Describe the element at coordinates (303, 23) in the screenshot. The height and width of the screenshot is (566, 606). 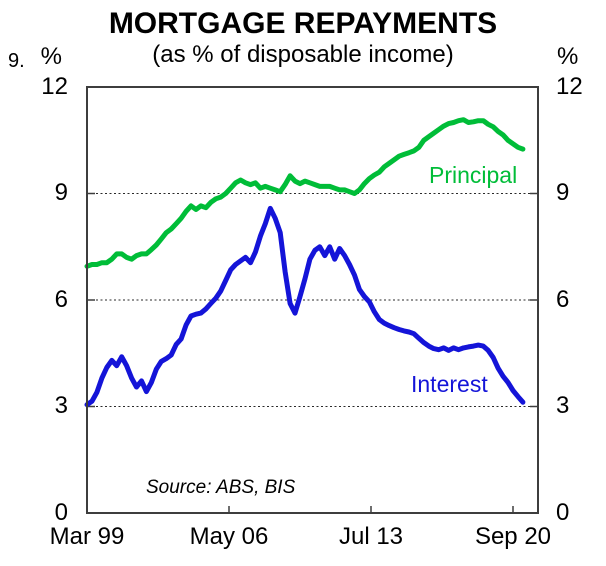
I see `chart-title: MORTGAGE REPAYMENTS` at that location.